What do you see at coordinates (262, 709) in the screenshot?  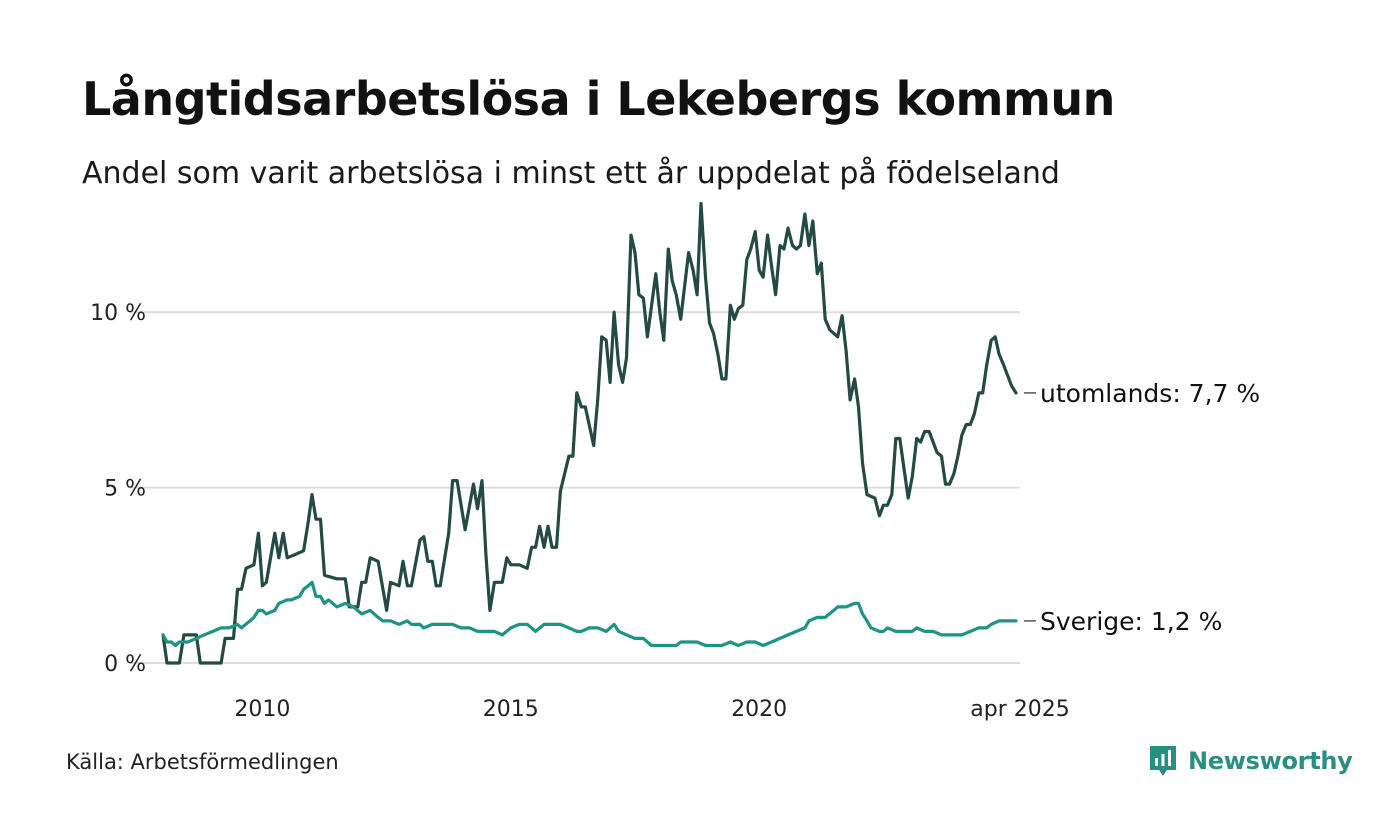 I see `x-tick-label: 2010` at bounding box center [262, 709].